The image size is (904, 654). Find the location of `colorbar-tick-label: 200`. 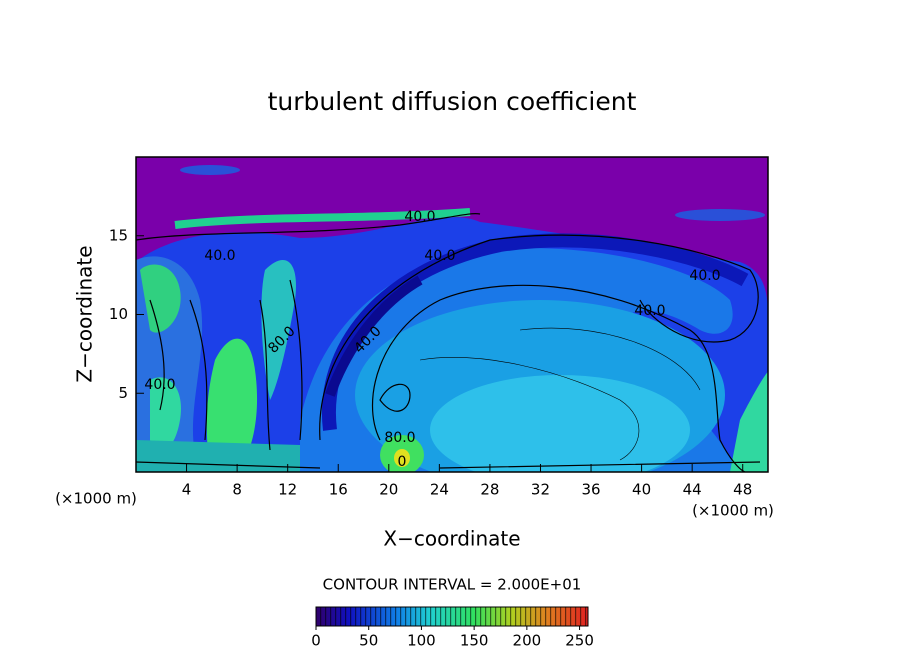

colorbar-tick-label: 200 is located at coordinates (527, 641).